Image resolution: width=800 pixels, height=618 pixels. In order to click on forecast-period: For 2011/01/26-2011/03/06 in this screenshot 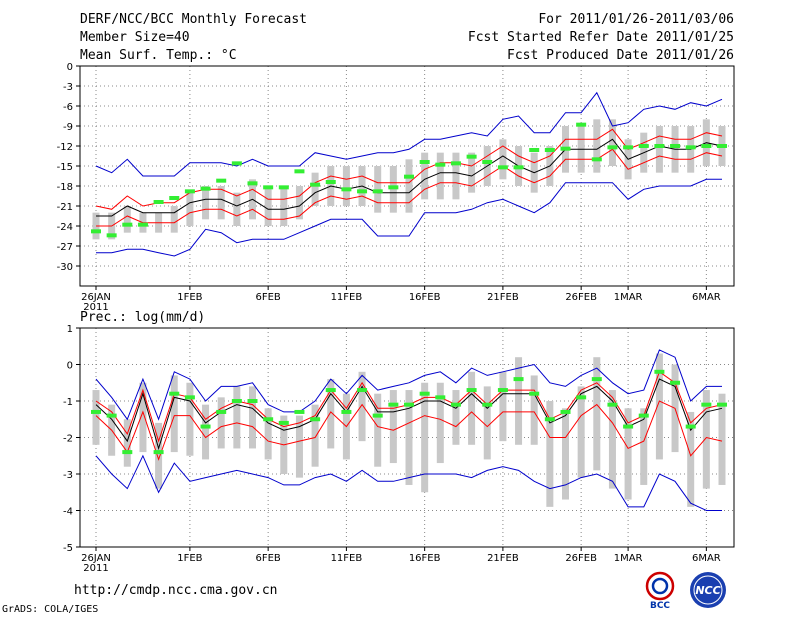, I will do `click(636, 19)`.